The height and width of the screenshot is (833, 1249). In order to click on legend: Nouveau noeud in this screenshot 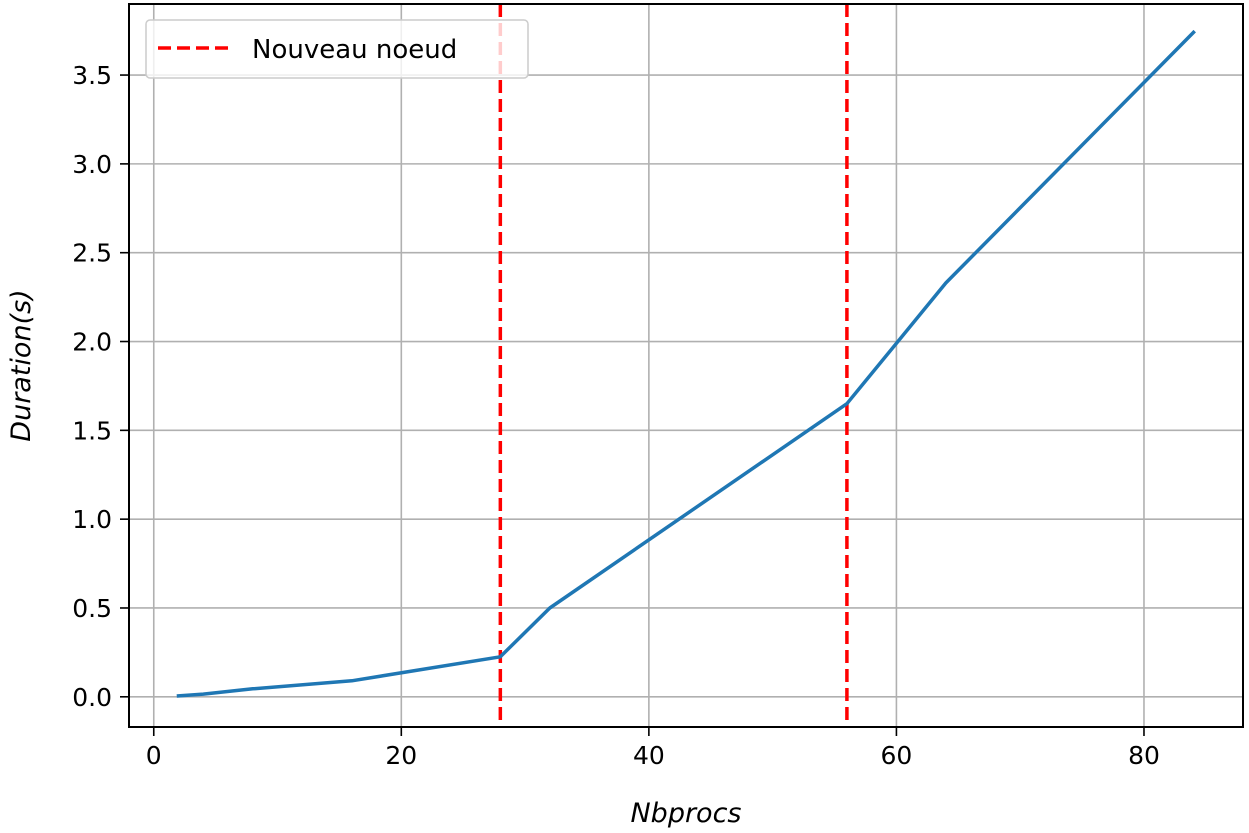, I will do `click(337, 49)`.